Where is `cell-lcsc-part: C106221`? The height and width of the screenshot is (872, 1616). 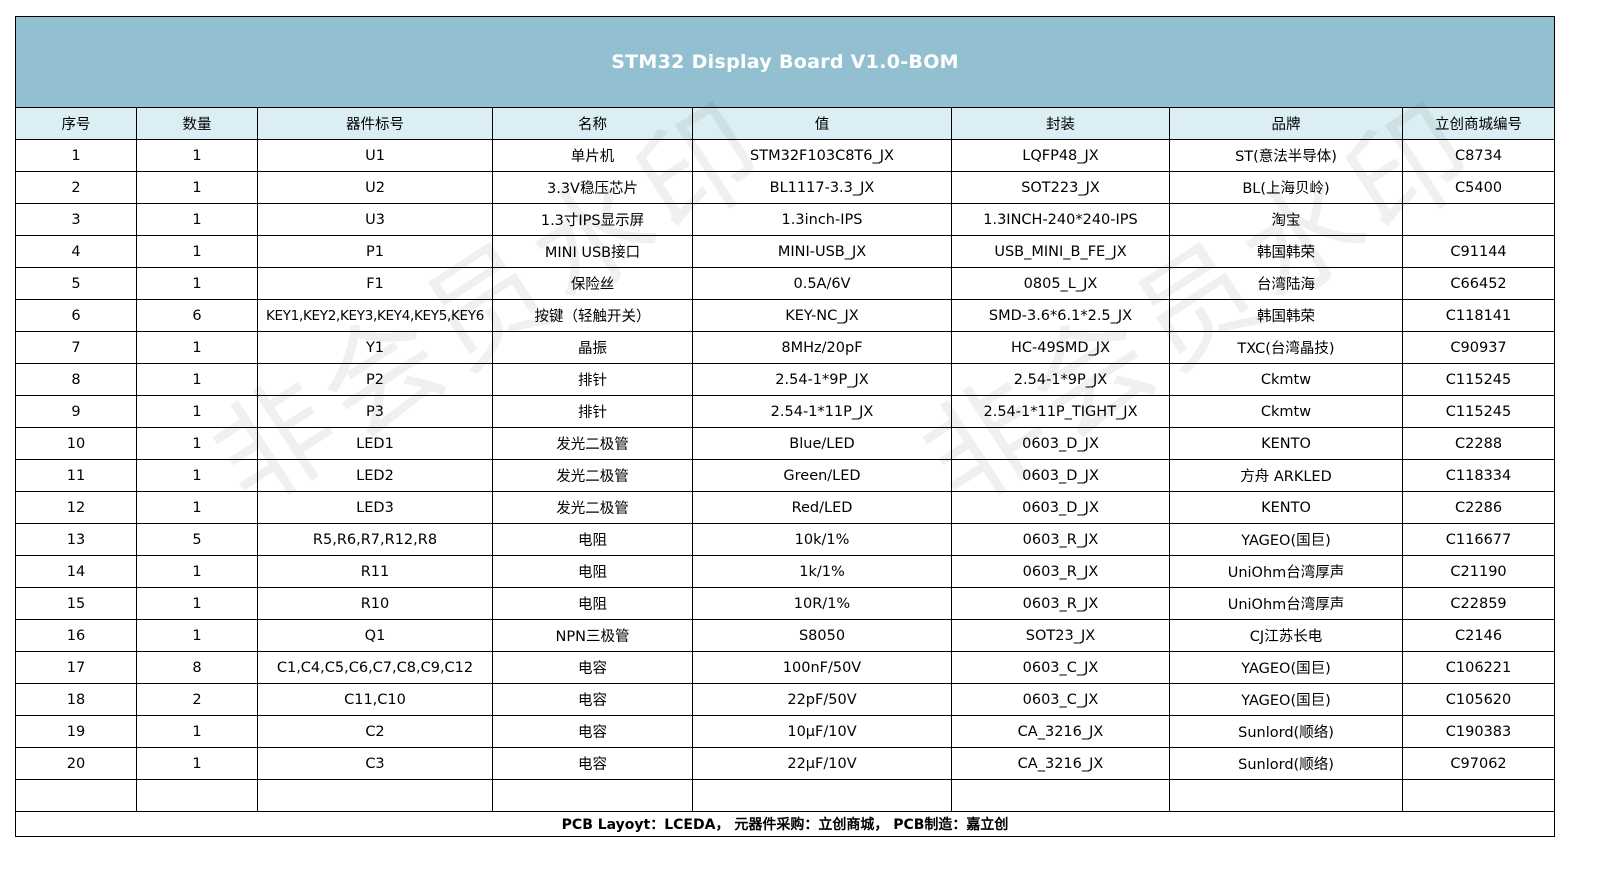 cell-lcsc-part: C106221 is located at coordinates (1478, 667).